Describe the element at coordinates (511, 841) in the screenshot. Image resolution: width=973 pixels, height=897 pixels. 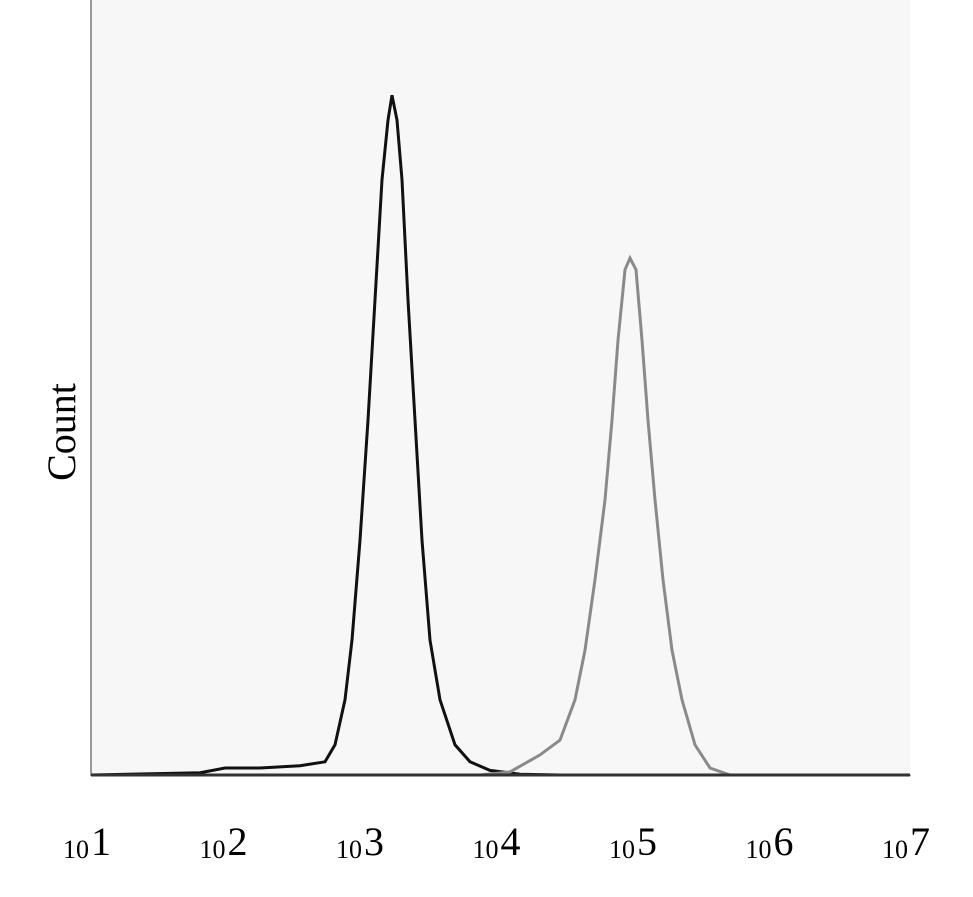
I see `x-tick-exponent: 4` at that location.